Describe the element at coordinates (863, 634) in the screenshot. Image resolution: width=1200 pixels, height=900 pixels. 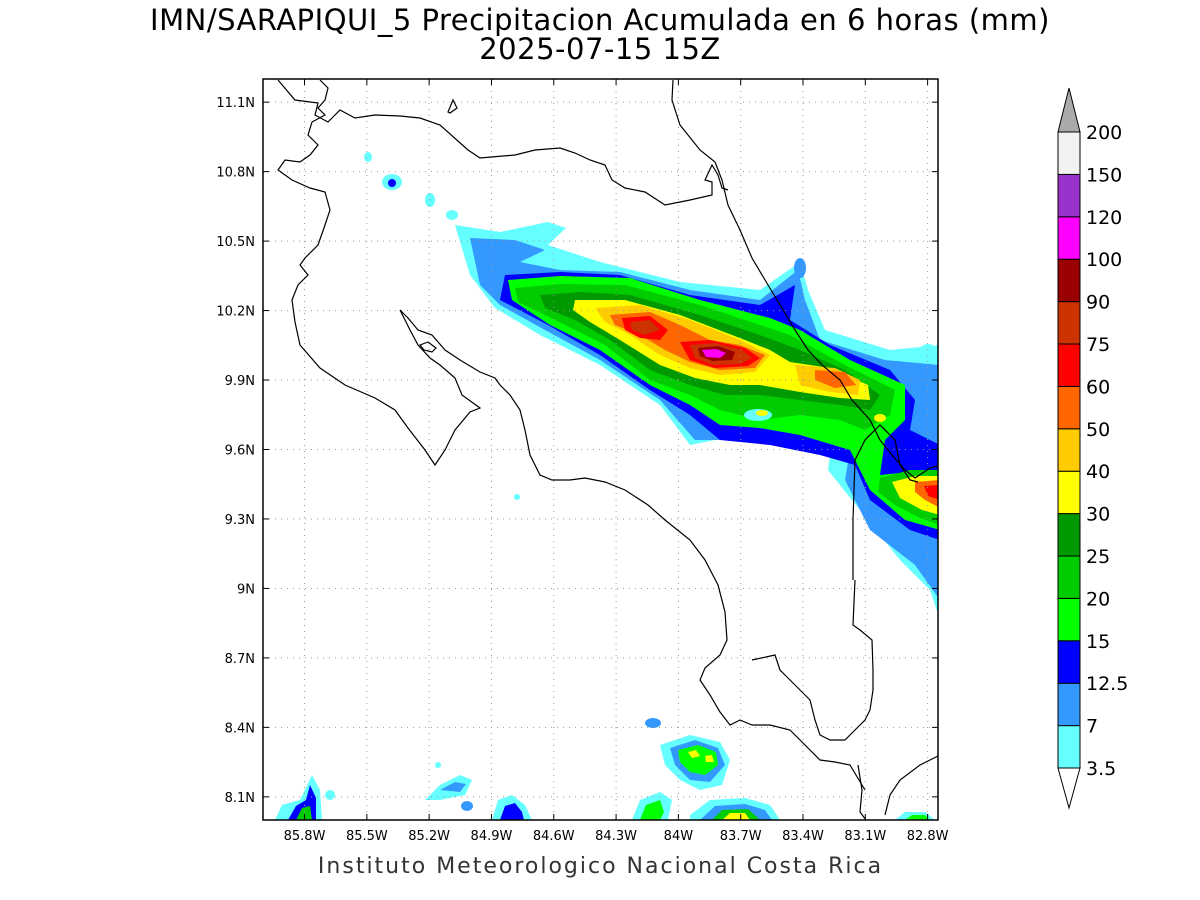
I see `golfito-coast` at that location.